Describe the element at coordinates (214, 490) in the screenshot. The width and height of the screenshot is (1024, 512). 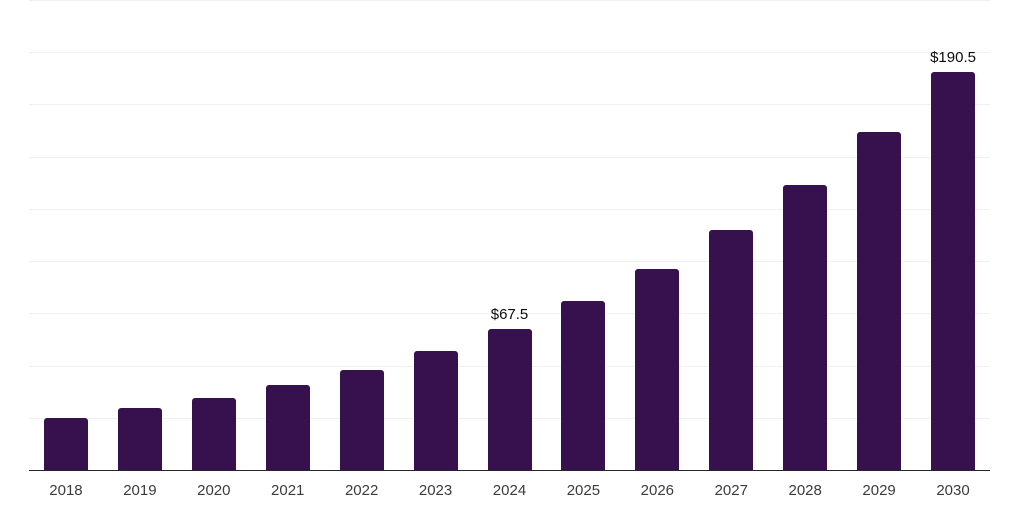
I see `x-tick-label-2020: 2020` at that location.